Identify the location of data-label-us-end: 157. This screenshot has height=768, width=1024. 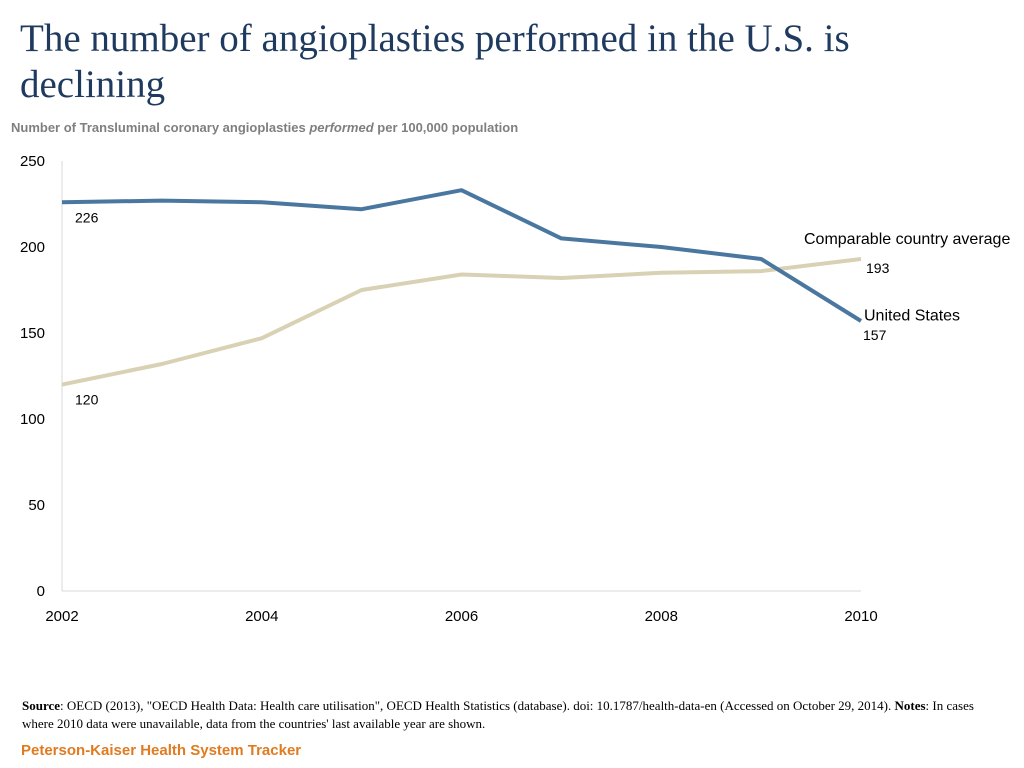
(875, 335).